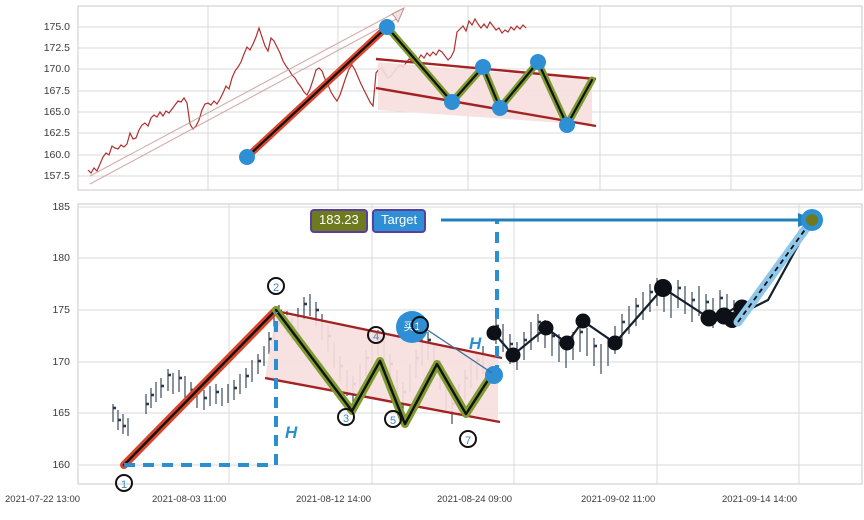 Image resolution: width=864 pixels, height=520 pixels. I want to click on xtick-0: 2021-07-22 13:00, so click(43, 499).